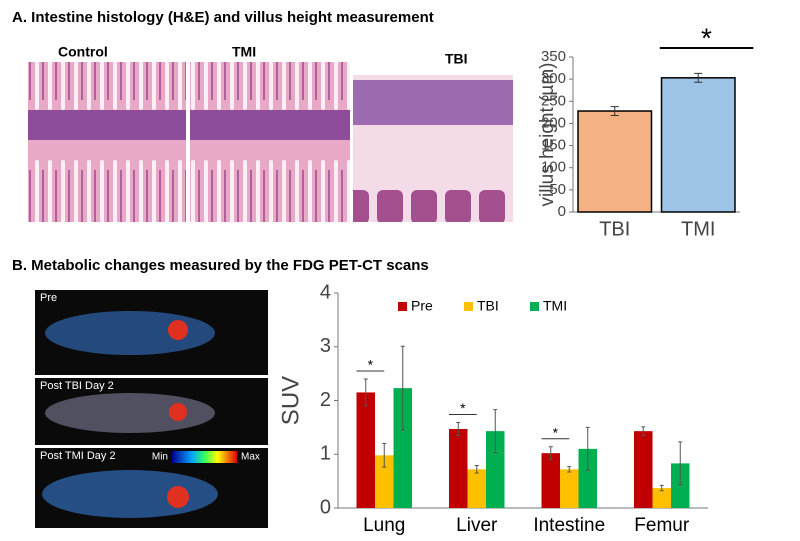 The height and width of the screenshot is (541, 800). Describe the element at coordinates (456, 59) in the screenshot. I see `image-label: TBI` at that location.